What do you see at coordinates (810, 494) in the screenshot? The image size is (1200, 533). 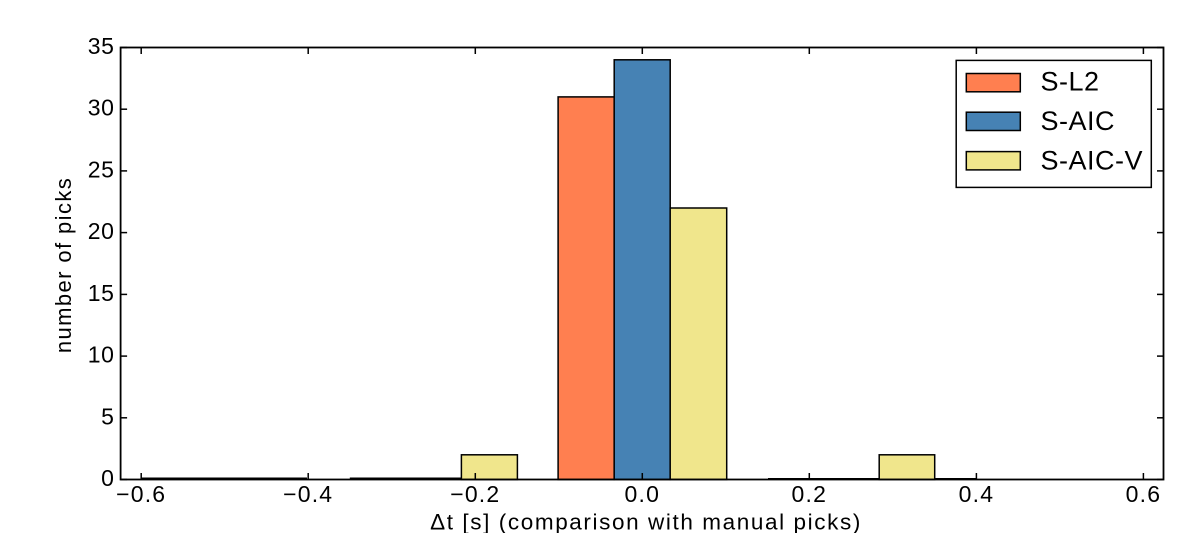 I see `svg-text: 0.2` at bounding box center [810, 494].